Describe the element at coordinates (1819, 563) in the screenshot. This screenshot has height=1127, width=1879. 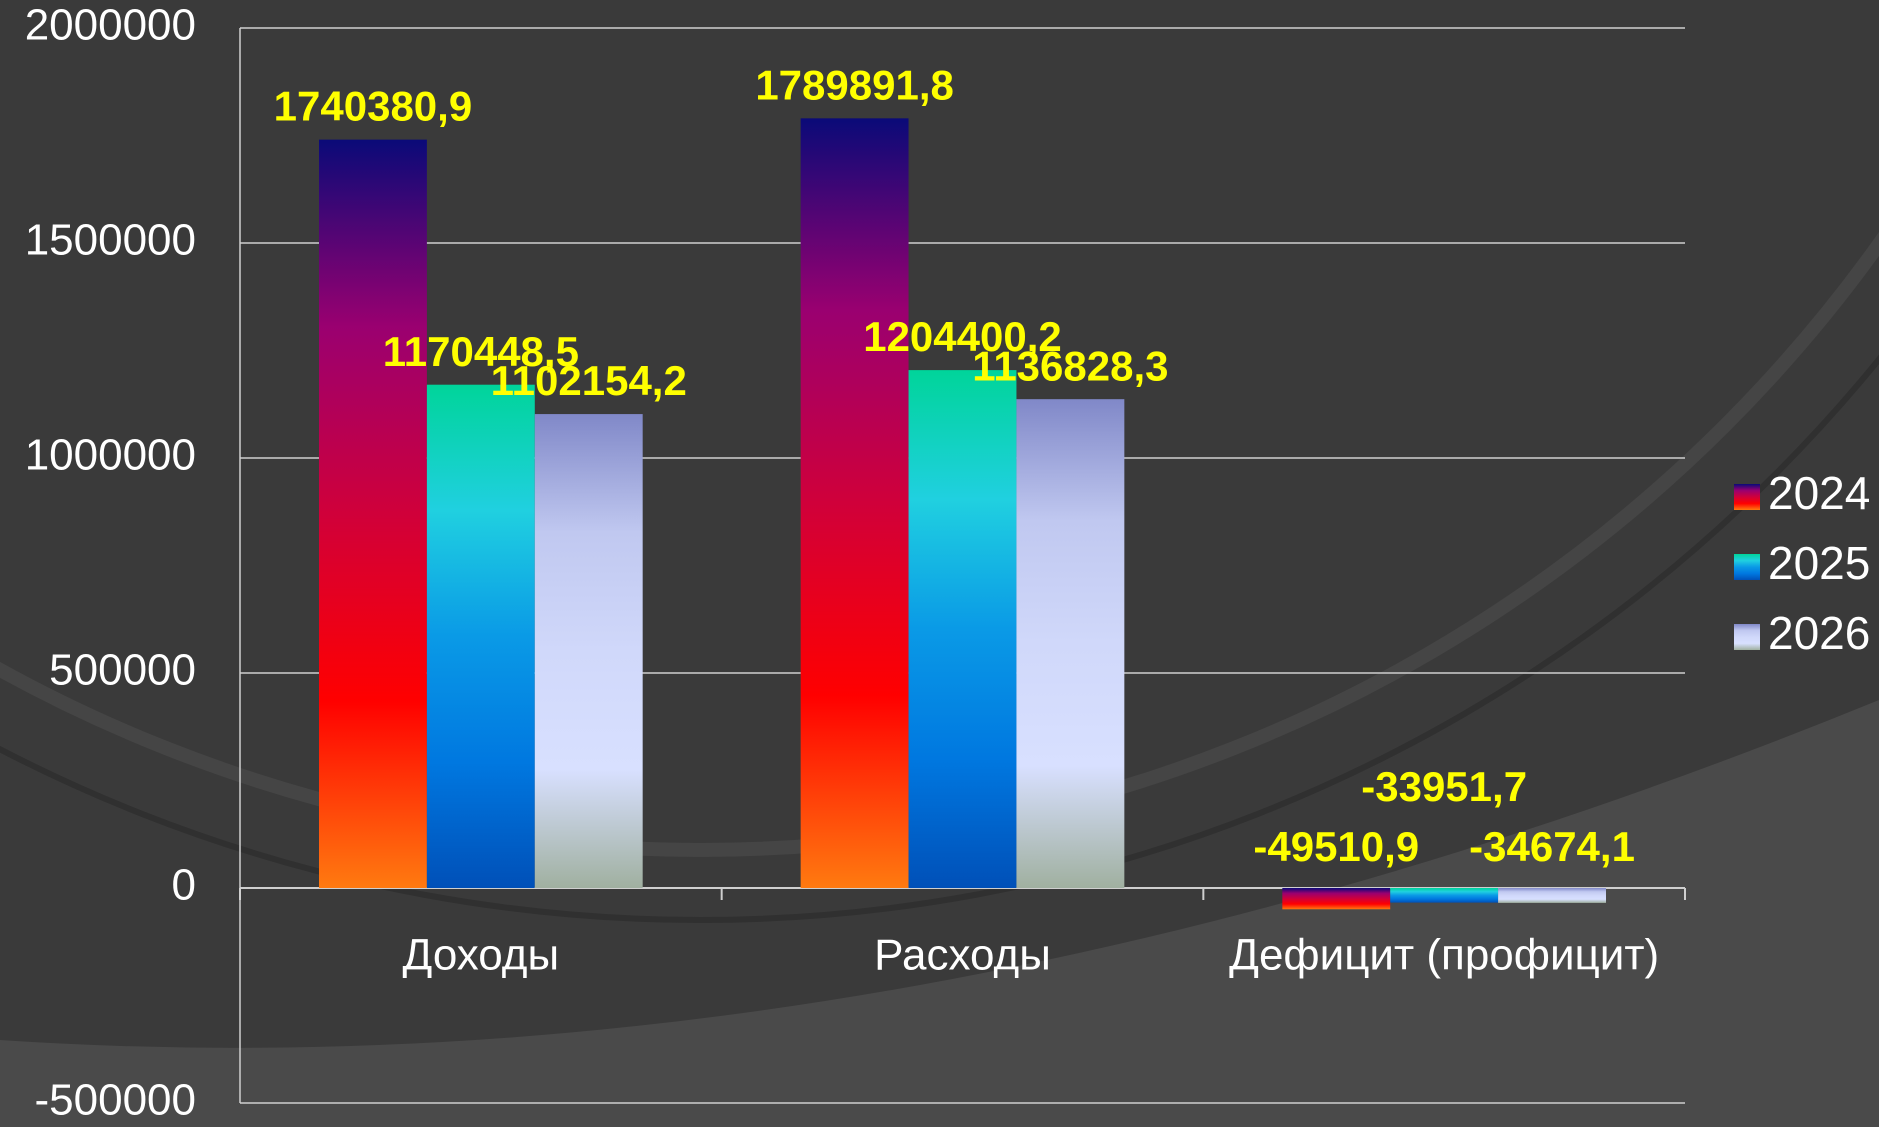
I see `legend-label: 2025` at that location.